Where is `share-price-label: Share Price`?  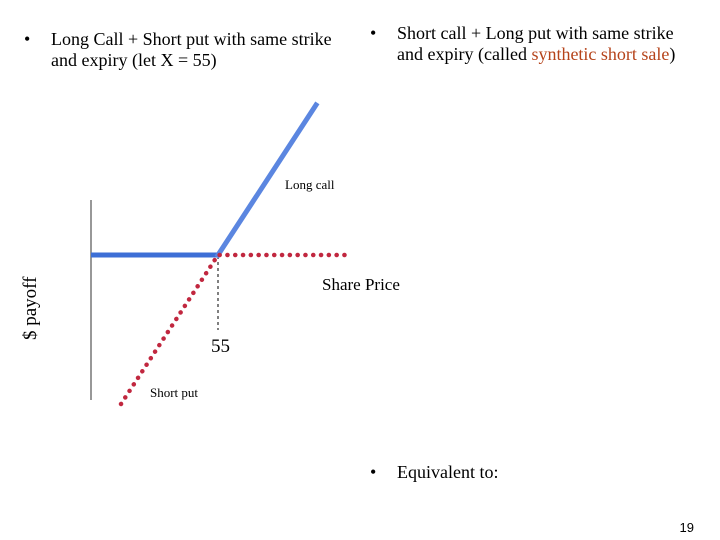
share-price-label: Share Price is located at coordinates (361, 284).